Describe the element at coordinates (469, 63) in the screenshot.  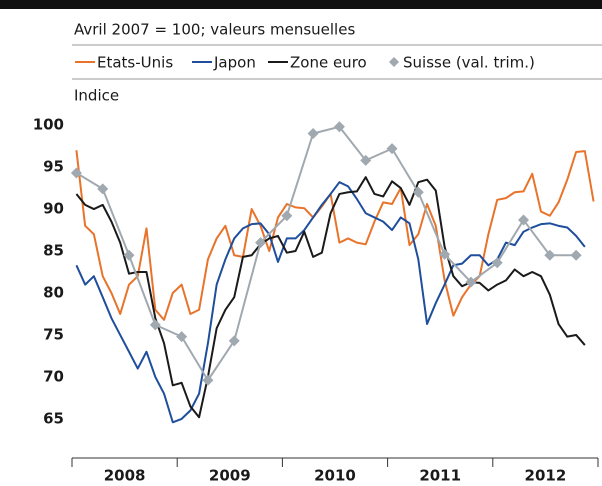
I see `legend-label: Suisse (val. trim.)` at that location.